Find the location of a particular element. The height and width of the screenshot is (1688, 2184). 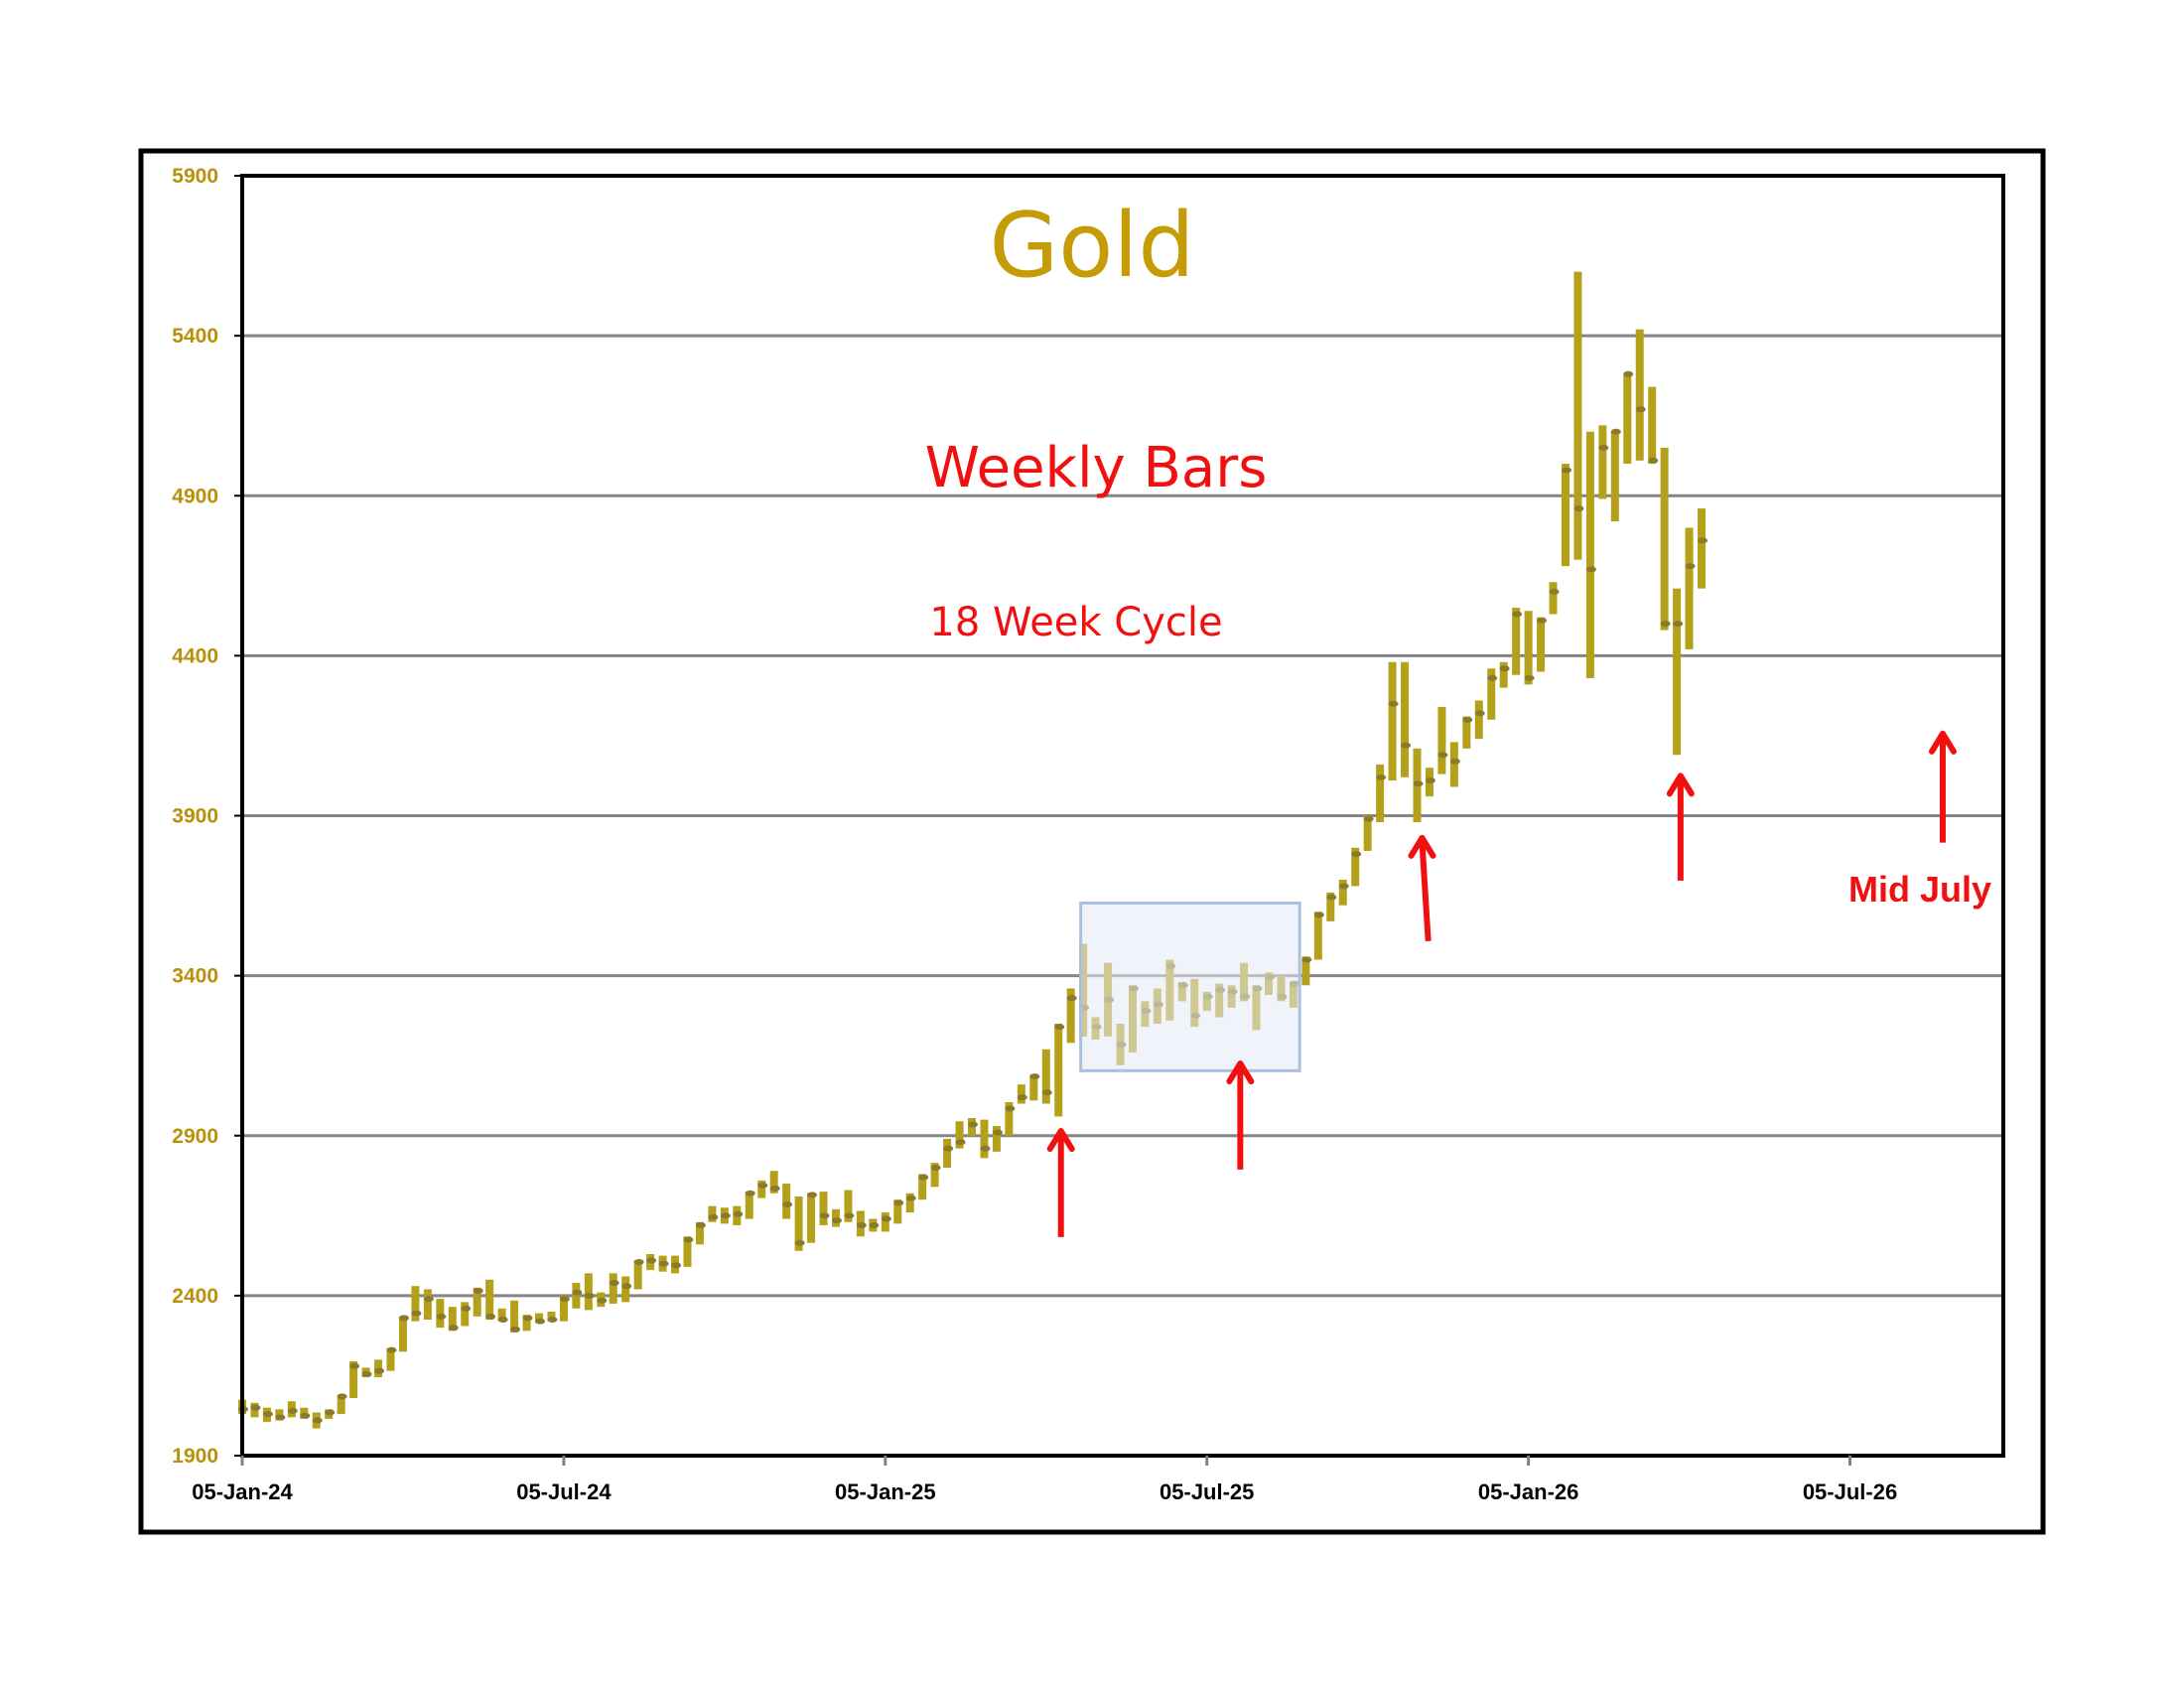

cycle-arrows is located at coordinates (1501, 983).